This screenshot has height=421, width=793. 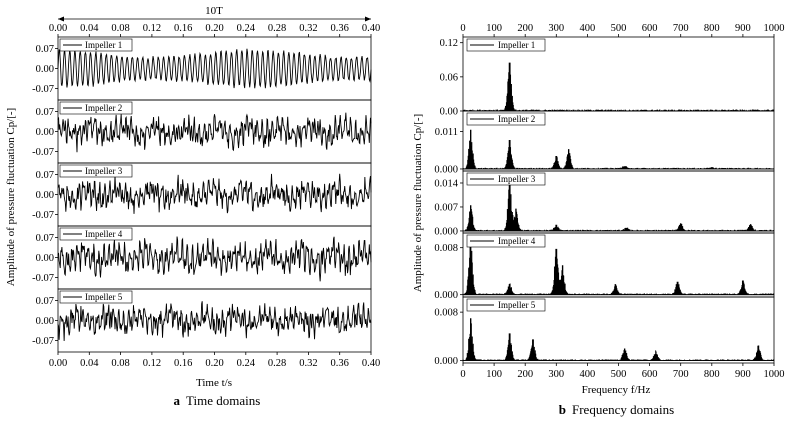 What do you see at coordinates (556, 28) in the screenshot?
I see `x-tick-label-top: 300` at bounding box center [556, 28].